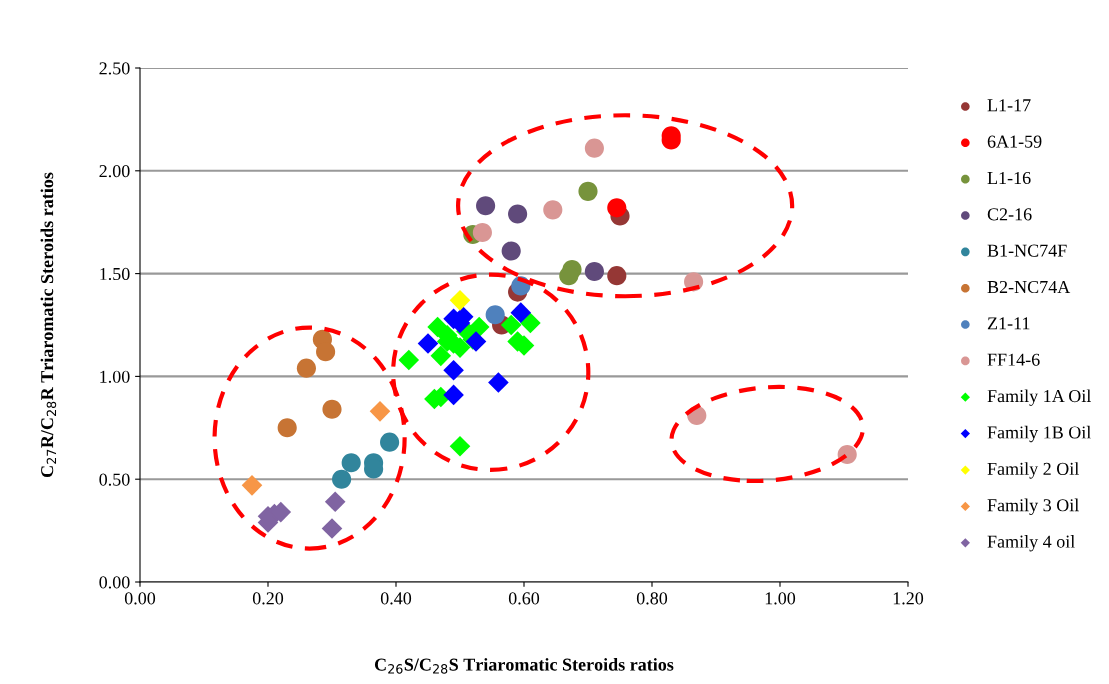 The height and width of the screenshot is (684, 1109). I want to click on y-tick-label: 2.00, so click(114, 171).